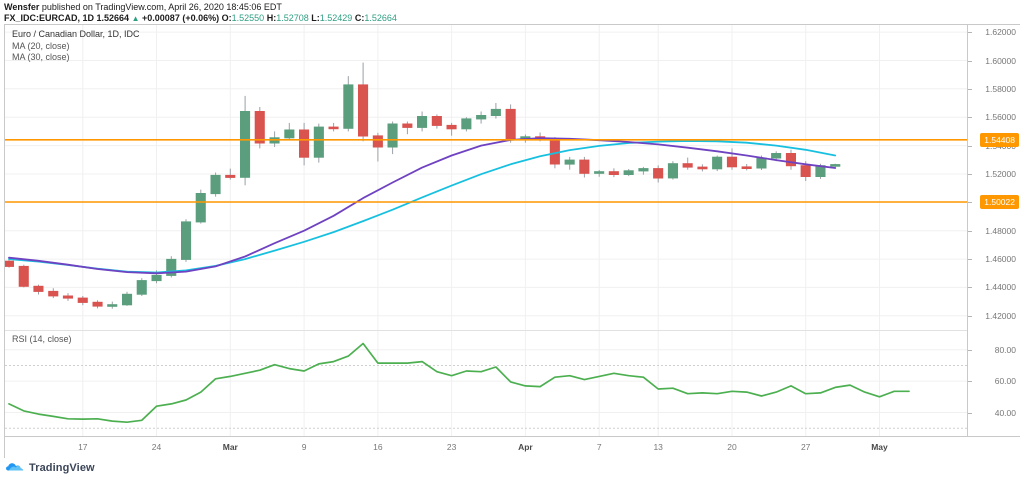 The image size is (1024, 483). I want to click on price-axis-label: 1.46000, so click(1000, 259).